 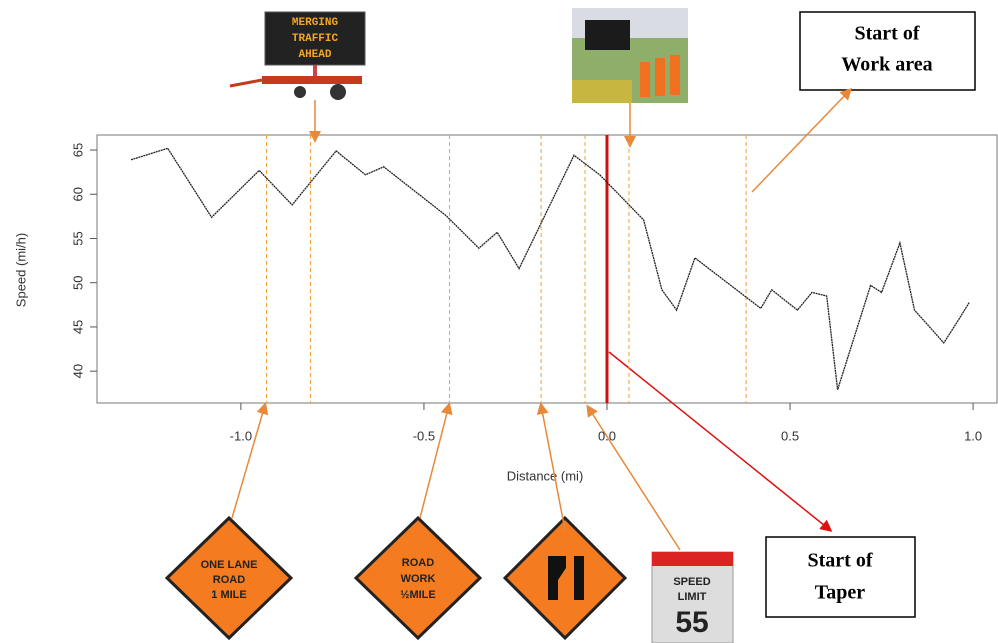 What do you see at coordinates (229, 565) in the screenshot?
I see `sign-text: ONE LANE` at bounding box center [229, 565].